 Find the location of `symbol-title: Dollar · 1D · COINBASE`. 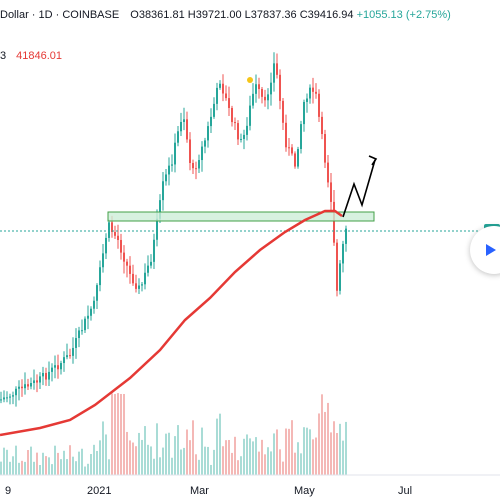

symbol-title: Dollar · 1D · COINBASE is located at coordinates (60, 15).